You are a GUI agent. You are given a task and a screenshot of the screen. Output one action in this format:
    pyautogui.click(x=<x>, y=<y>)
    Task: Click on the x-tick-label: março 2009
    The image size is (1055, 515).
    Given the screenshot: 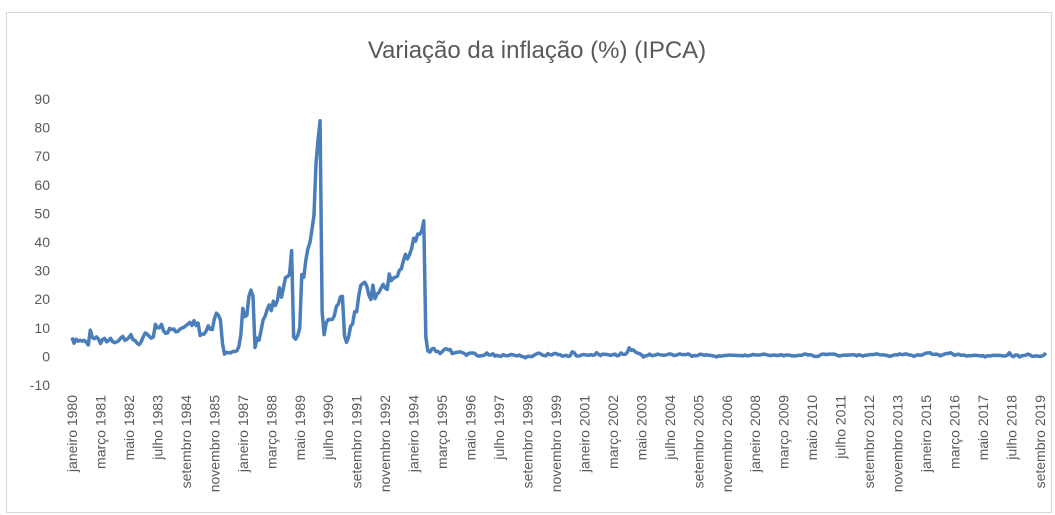 What is the action you would take?
    pyautogui.click(x=784, y=432)
    